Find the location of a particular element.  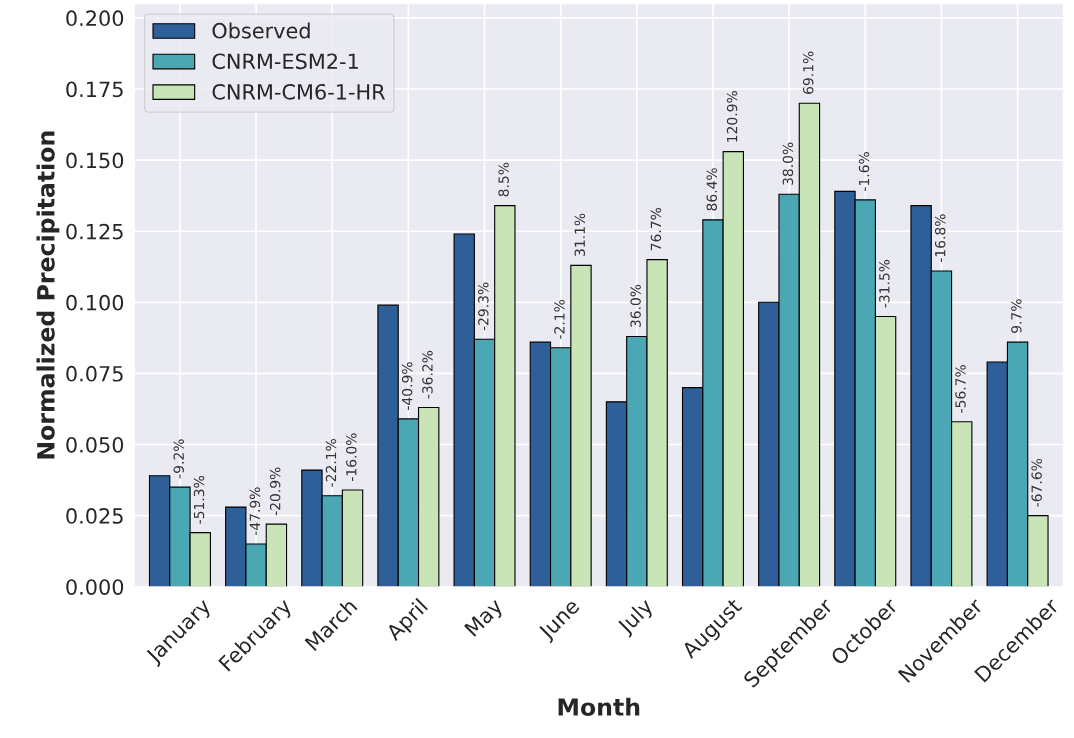

y-tick-label: 0.150 is located at coordinates (95, 160).